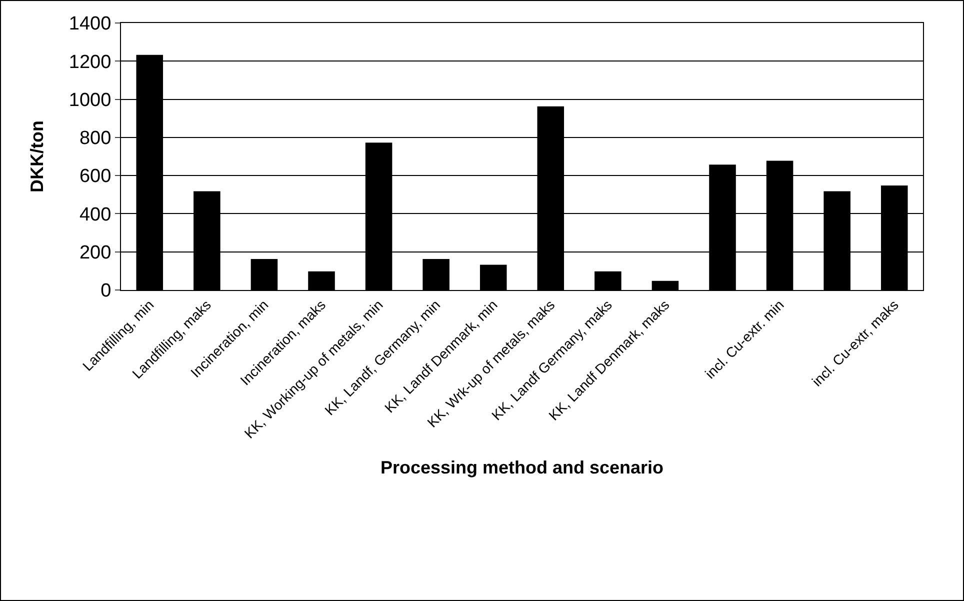  I want to click on y-tick-label: 1000, so click(90, 100).